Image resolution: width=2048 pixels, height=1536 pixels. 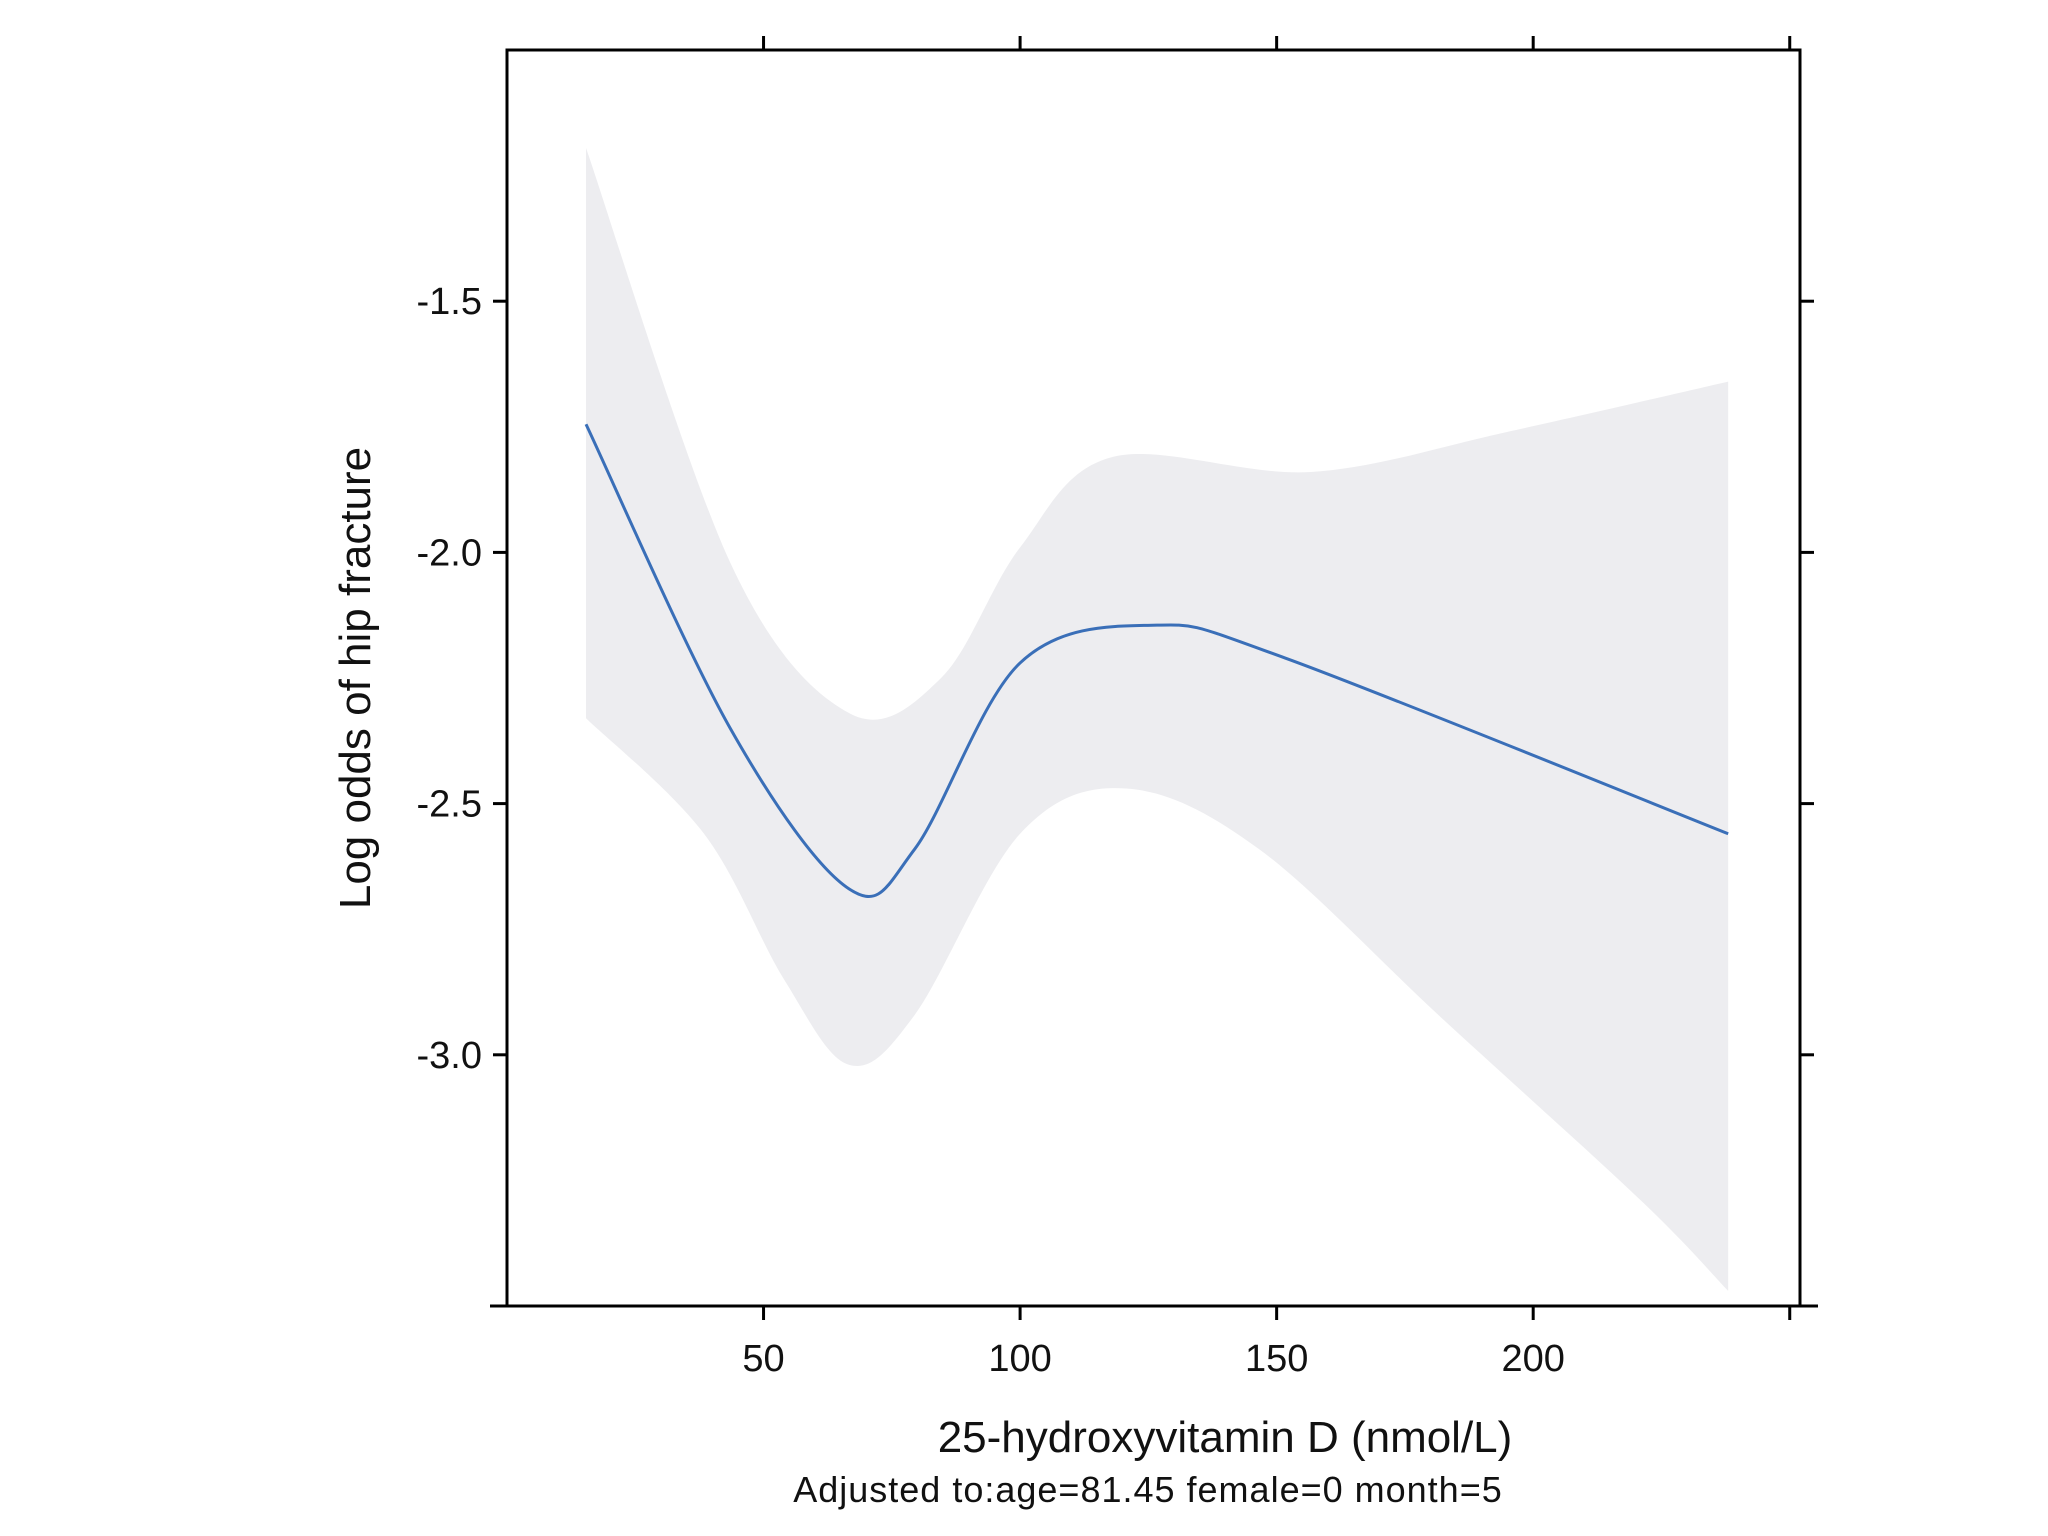 What do you see at coordinates (355, 678) in the screenshot?
I see `y-axis-label: Log odds of hip fracture` at bounding box center [355, 678].